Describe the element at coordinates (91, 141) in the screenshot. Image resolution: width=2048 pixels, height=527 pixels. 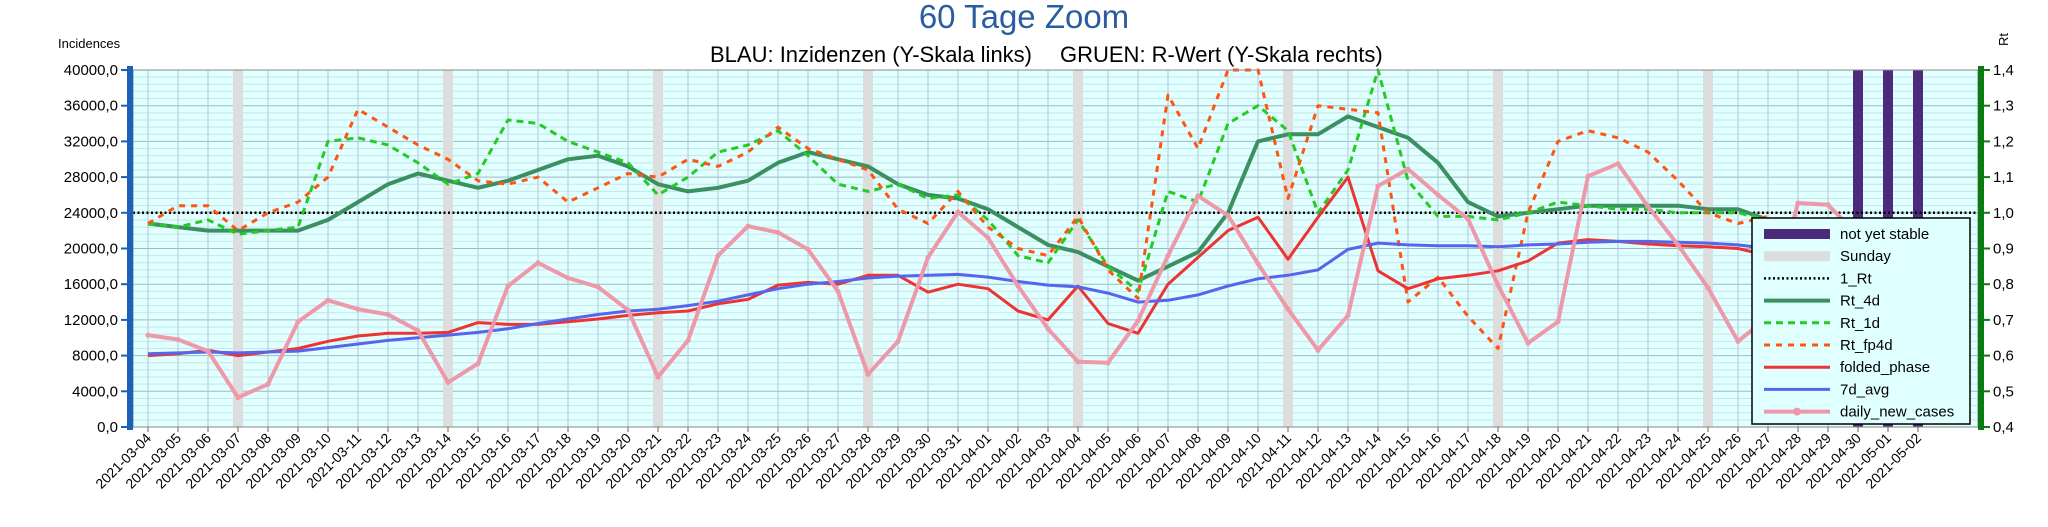
I see `y-tick-left-label: 32000,0` at that location.